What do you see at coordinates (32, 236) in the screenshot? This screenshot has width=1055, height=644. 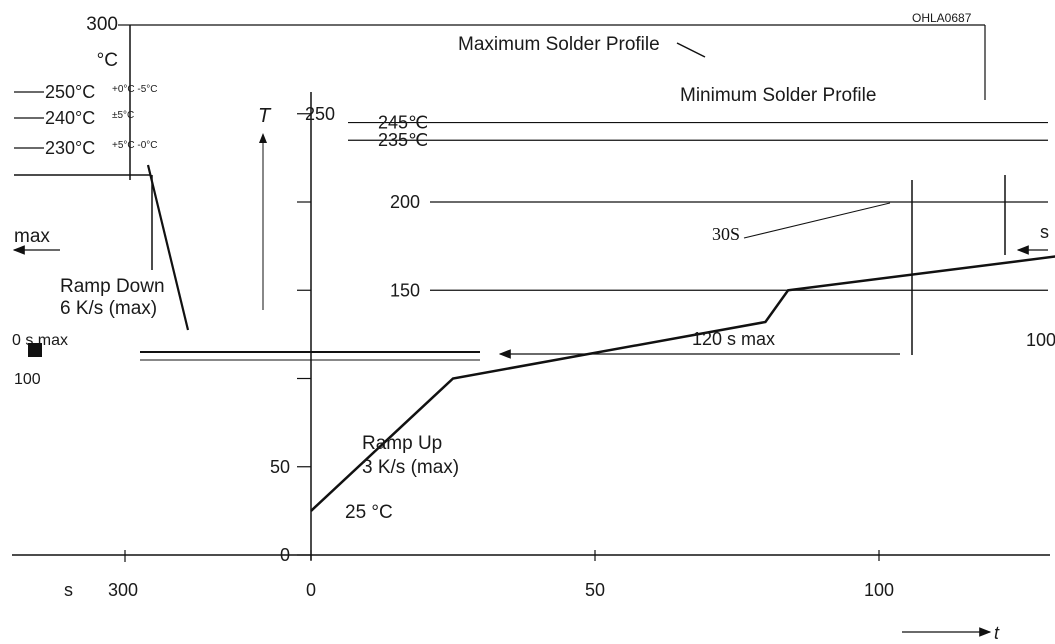 I see `dwell-left-label: max` at bounding box center [32, 236].